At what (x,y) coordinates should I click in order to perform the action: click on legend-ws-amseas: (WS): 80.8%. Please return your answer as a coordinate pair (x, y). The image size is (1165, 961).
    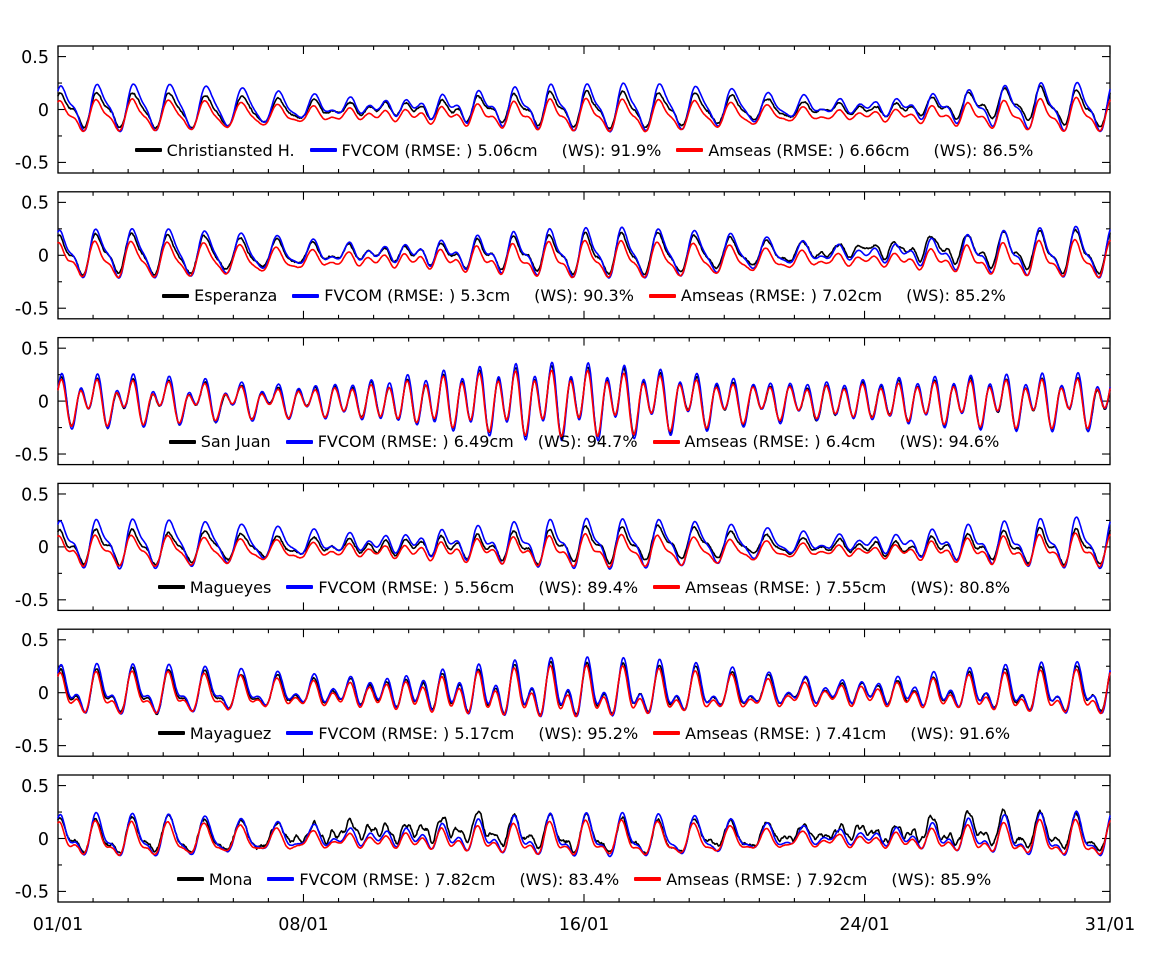
    Looking at the image, I should click on (960, 587).